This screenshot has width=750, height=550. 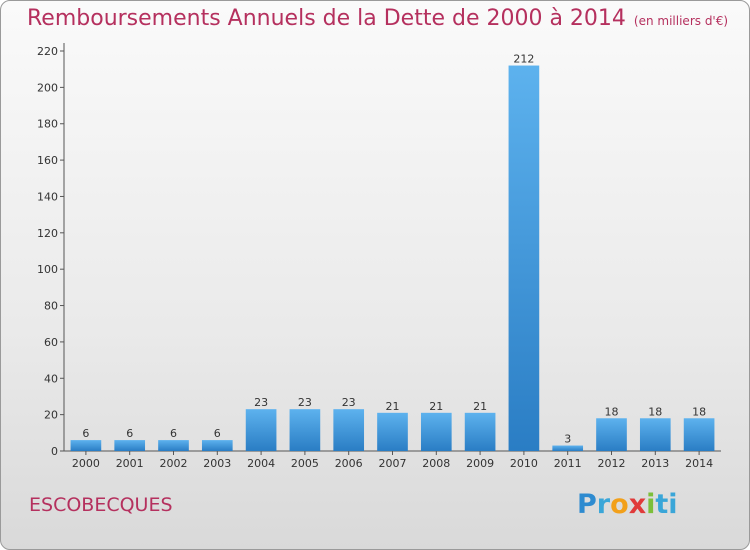 I want to click on bar-2010, so click(x=524, y=258).